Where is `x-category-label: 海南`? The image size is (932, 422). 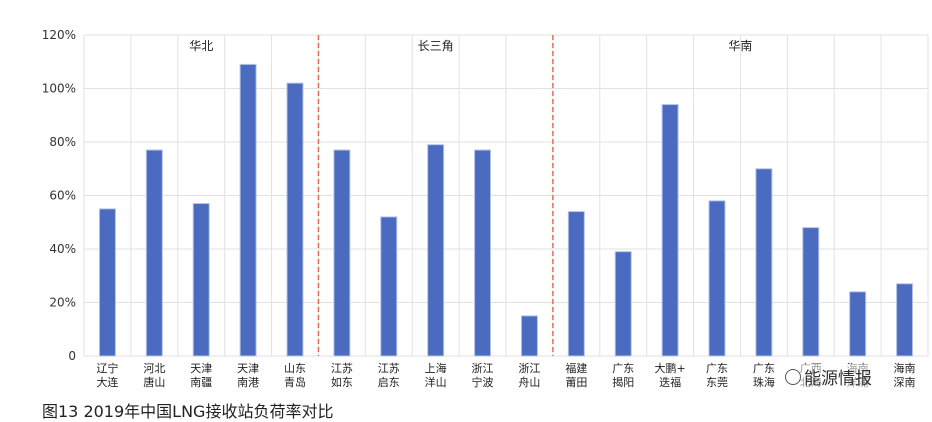 x-category-label: 海南 is located at coordinates (905, 368).